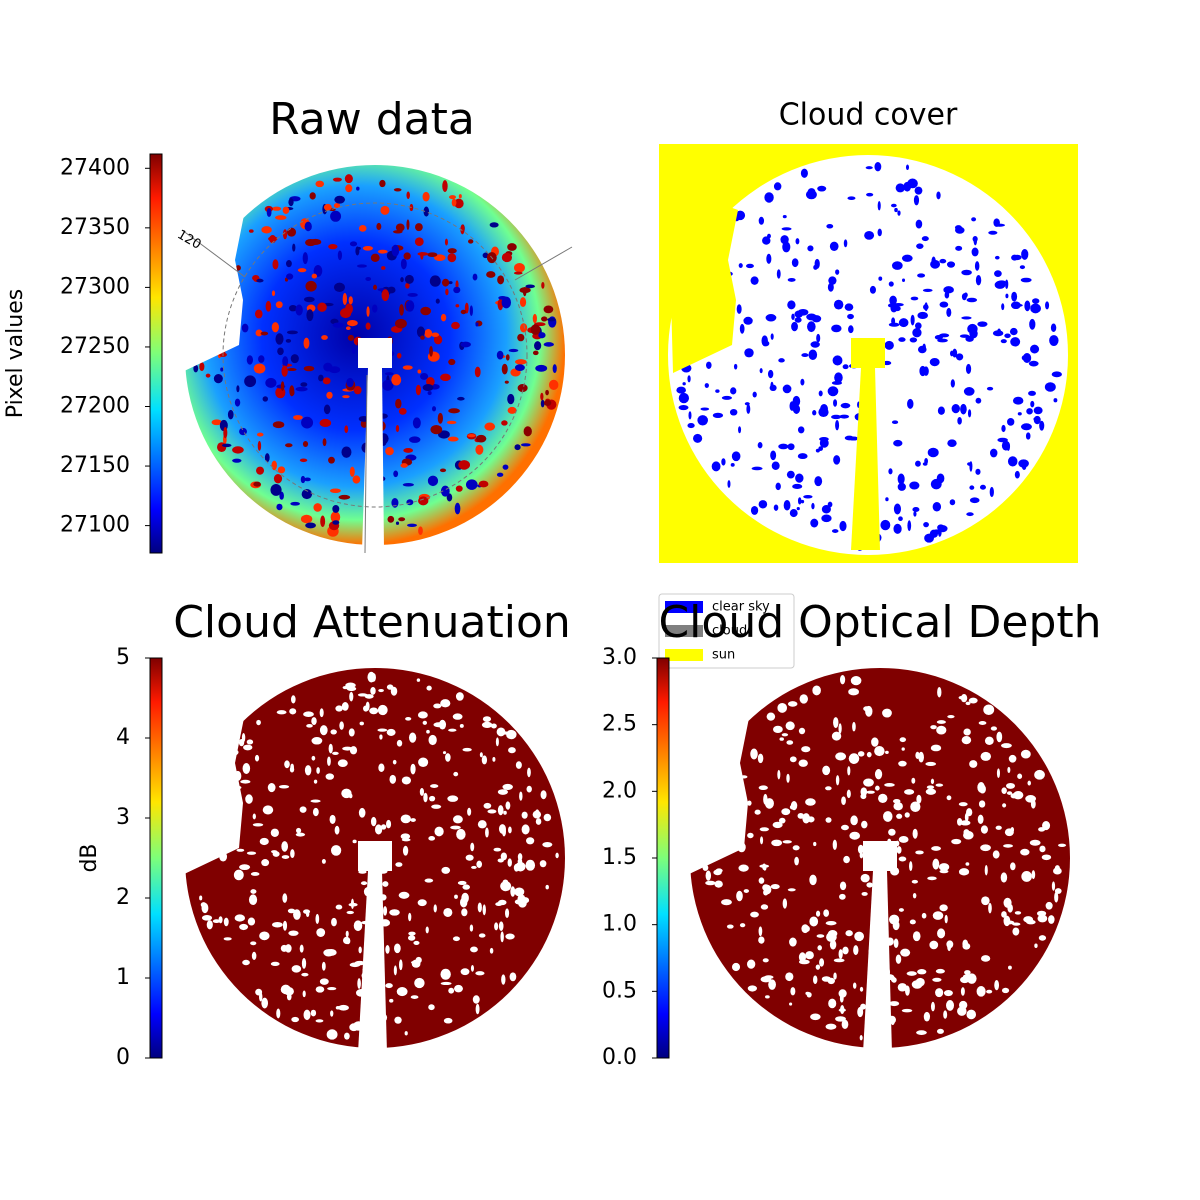 The height and width of the screenshot is (1200, 1200). I want to click on colorbar-tick-label: 1.0, so click(619, 924).